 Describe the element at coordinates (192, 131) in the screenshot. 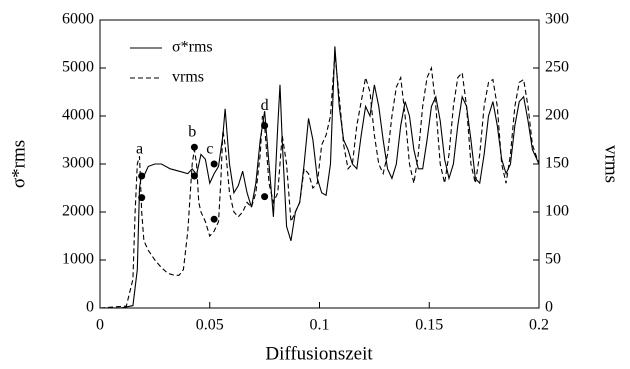

I see `annotation: b` at that location.